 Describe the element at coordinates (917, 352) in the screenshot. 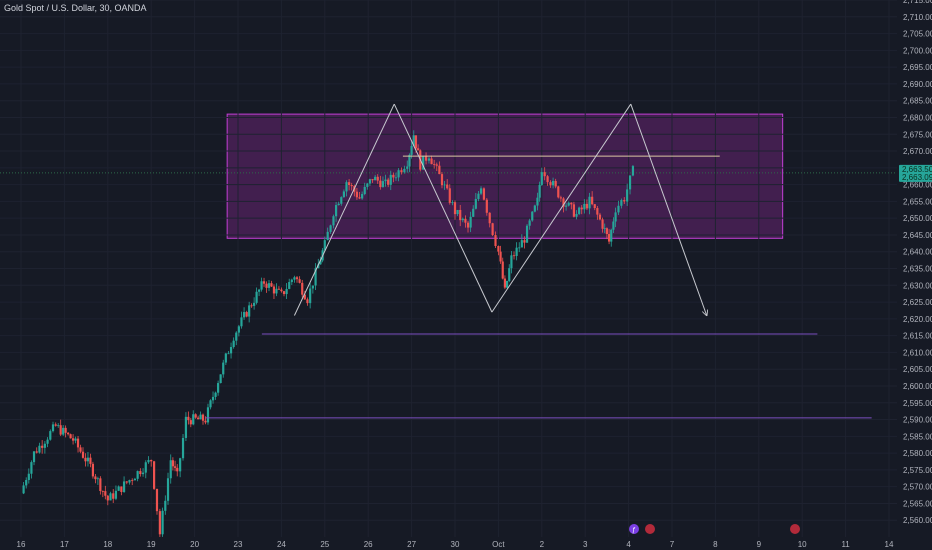

I see `price-tick-label: 2,610.000` at that location.